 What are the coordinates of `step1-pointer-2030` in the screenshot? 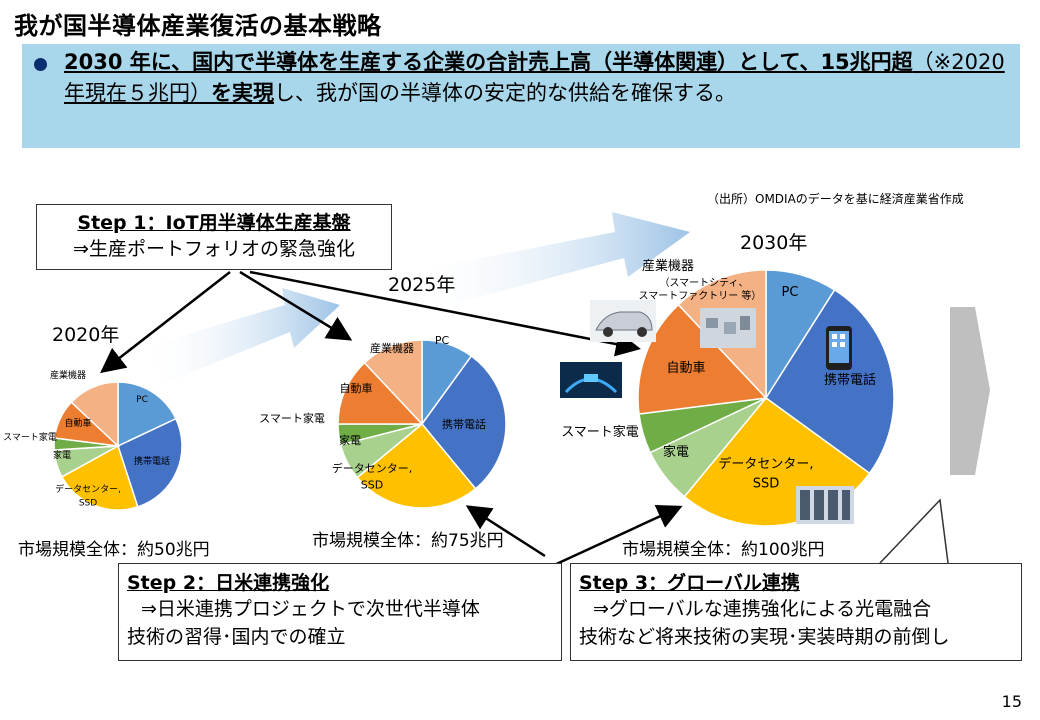 It's located at (445, 313).